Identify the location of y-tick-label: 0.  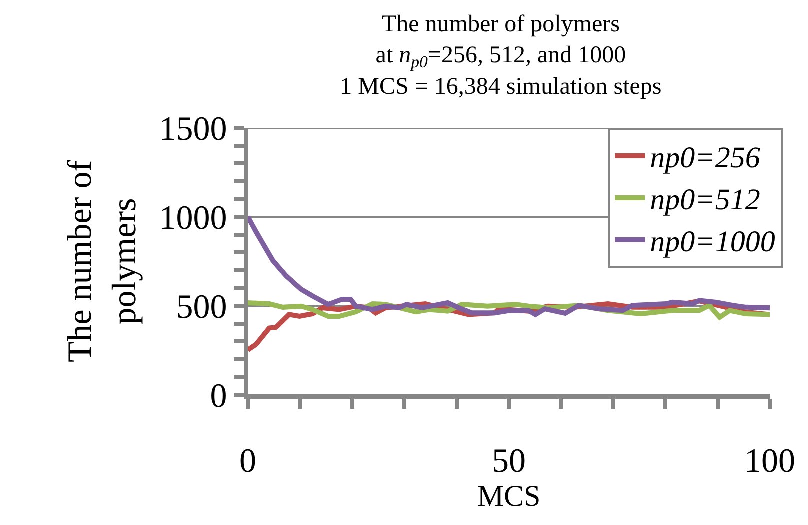
(219, 396).